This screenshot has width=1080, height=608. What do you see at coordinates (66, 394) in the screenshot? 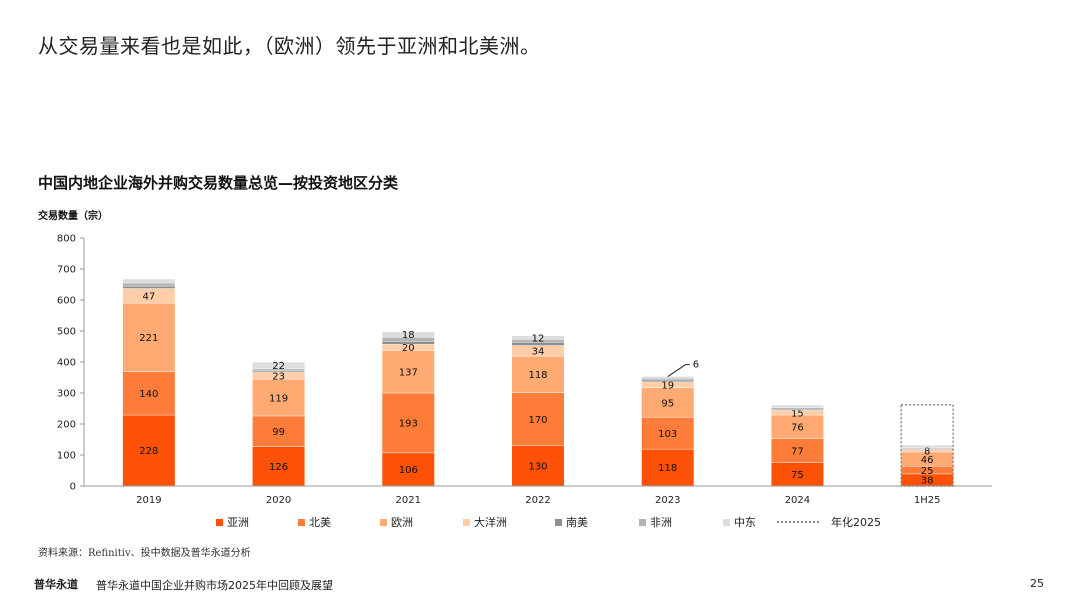
I see `y-tick-label: 300` at bounding box center [66, 394].